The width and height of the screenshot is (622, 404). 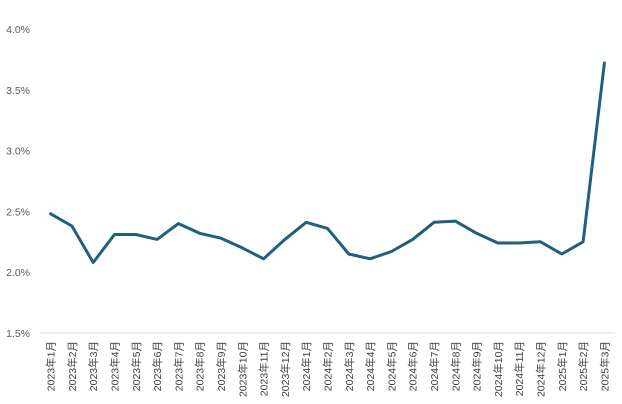 What do you see at coordinates (93, 366) in the screenshot?
I see `x-tick-label: 2023年3月` at bounding box center [93, 366].